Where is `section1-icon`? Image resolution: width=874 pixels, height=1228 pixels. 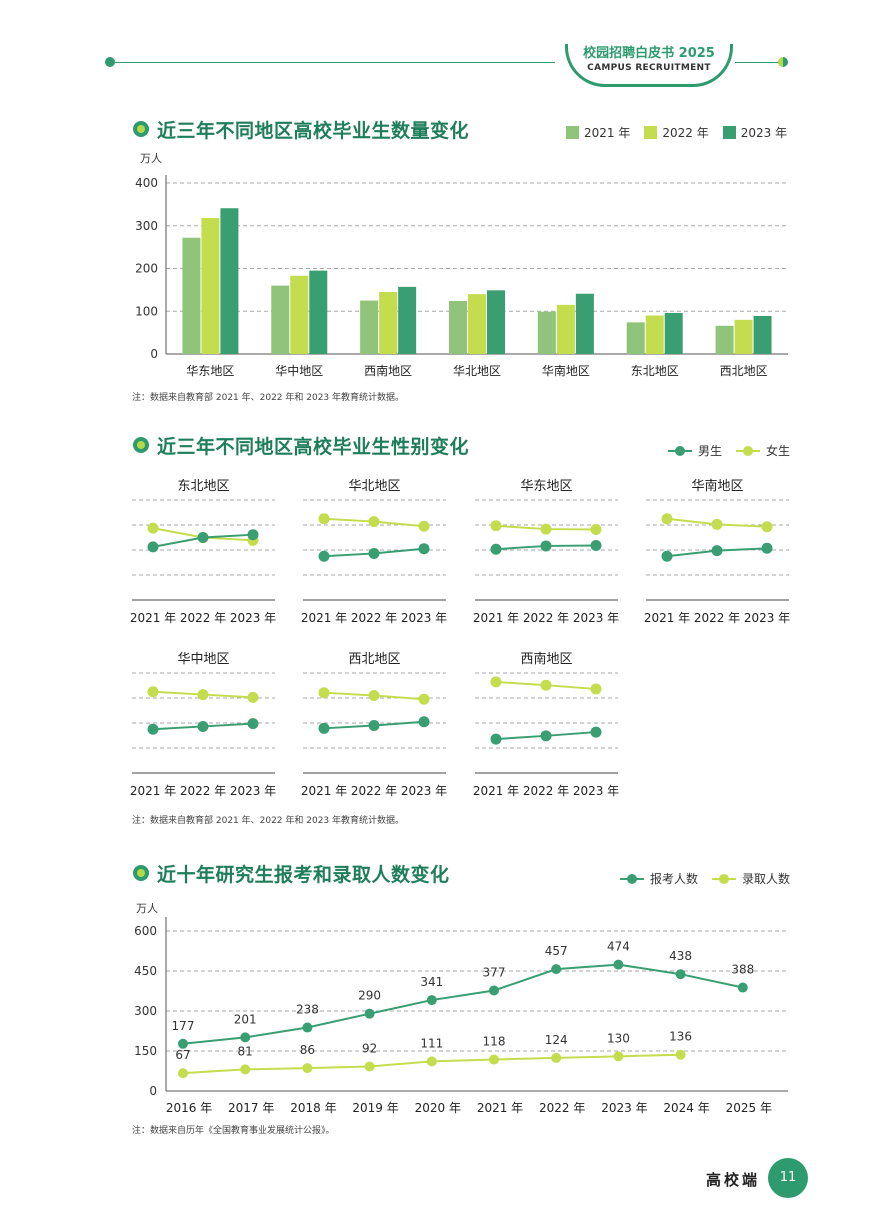 section1-icon is located at coordinates (141, 129).